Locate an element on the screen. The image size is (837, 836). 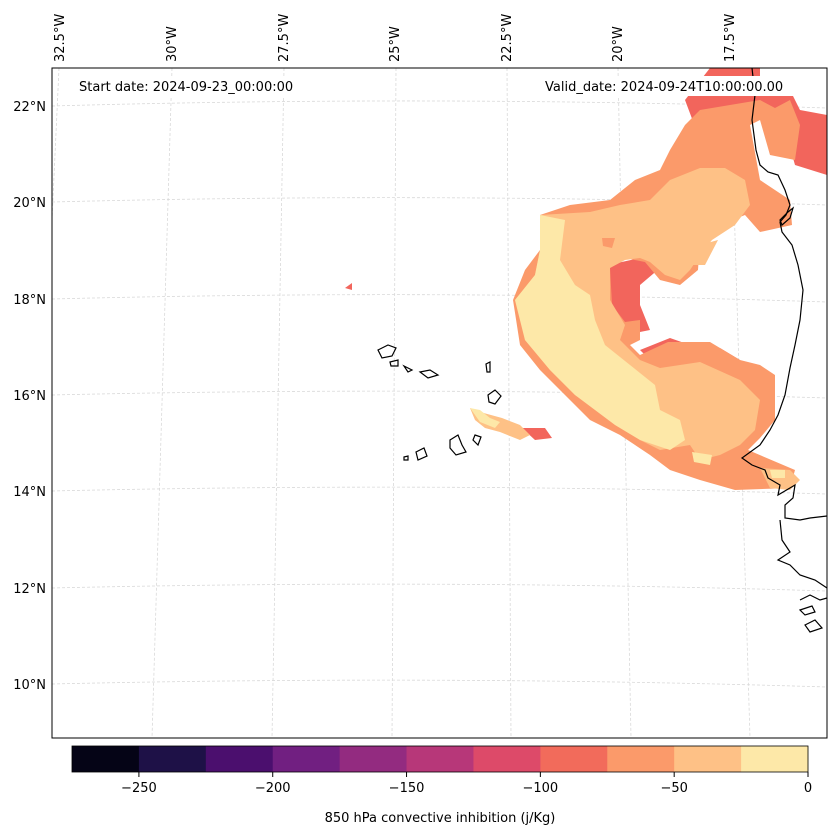
lon-label-32-5: 32.5°W is located at coordinates (60, 38).